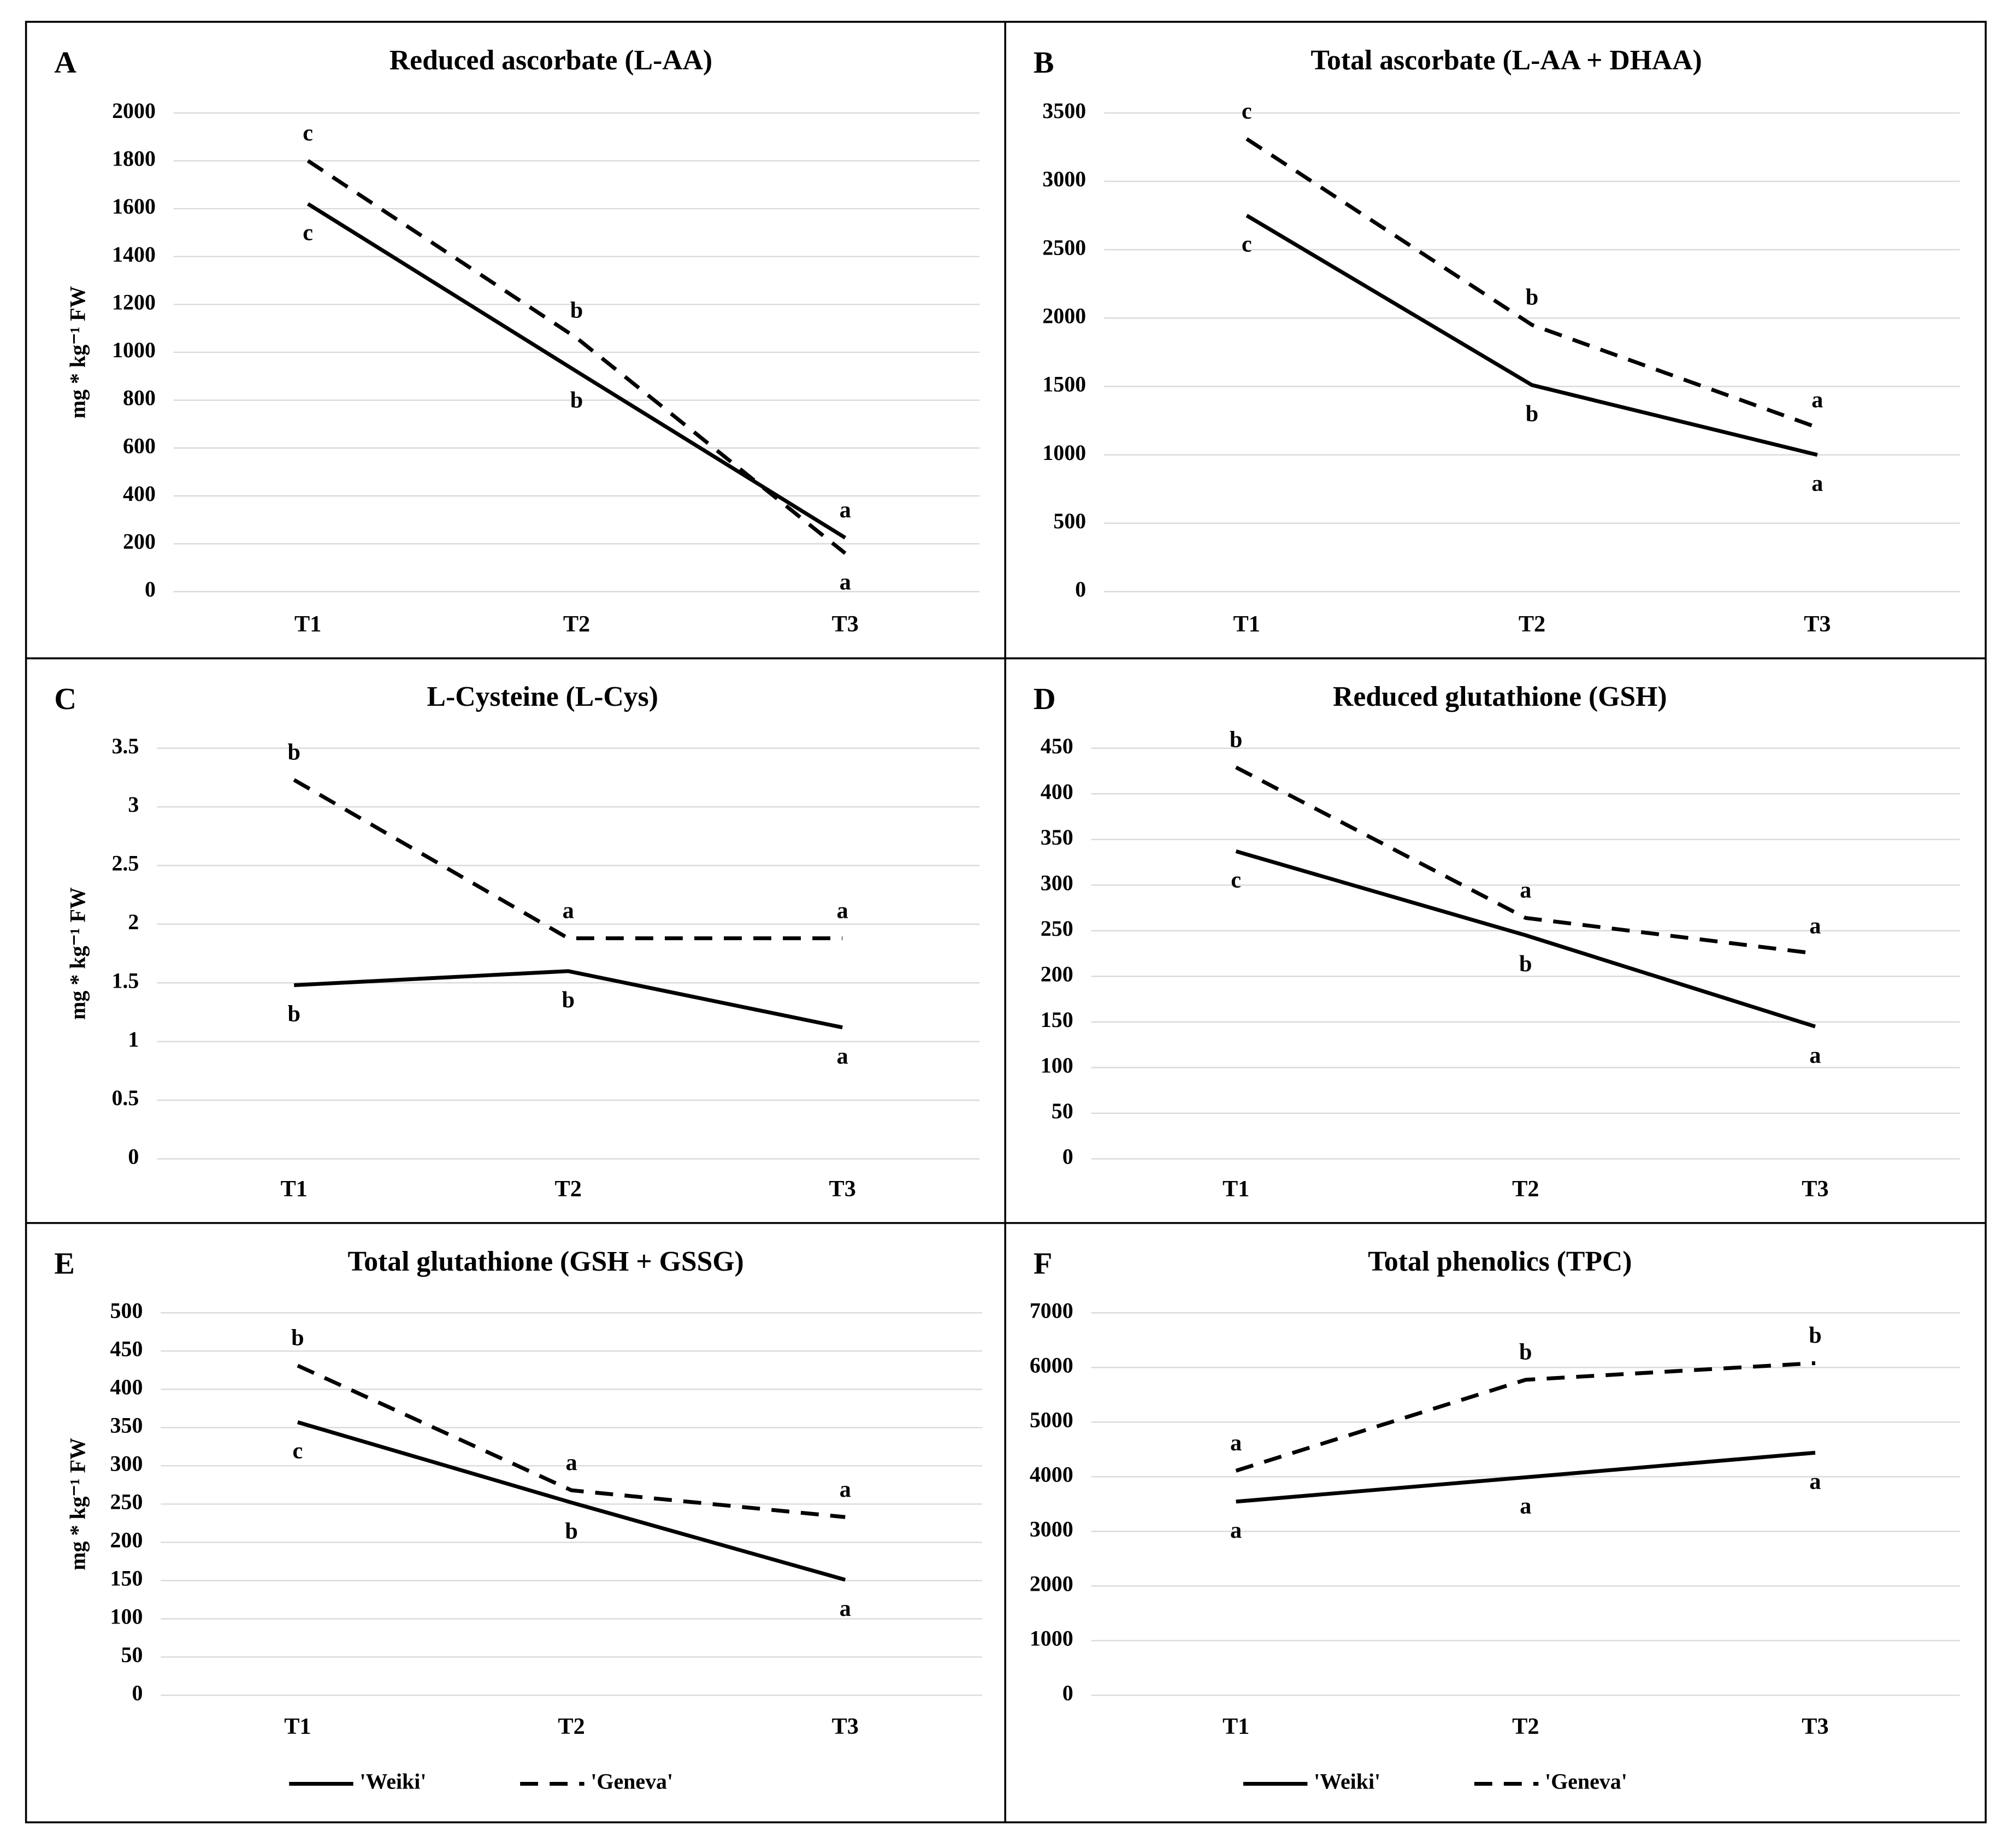 The width and height of the screenshot is (2013, 1848). What do you see at coordinates (1500, 696) in the screenshot?
I see `chart-title: Reduced glutathione (GSH)` at bounding box center [1500, 696].